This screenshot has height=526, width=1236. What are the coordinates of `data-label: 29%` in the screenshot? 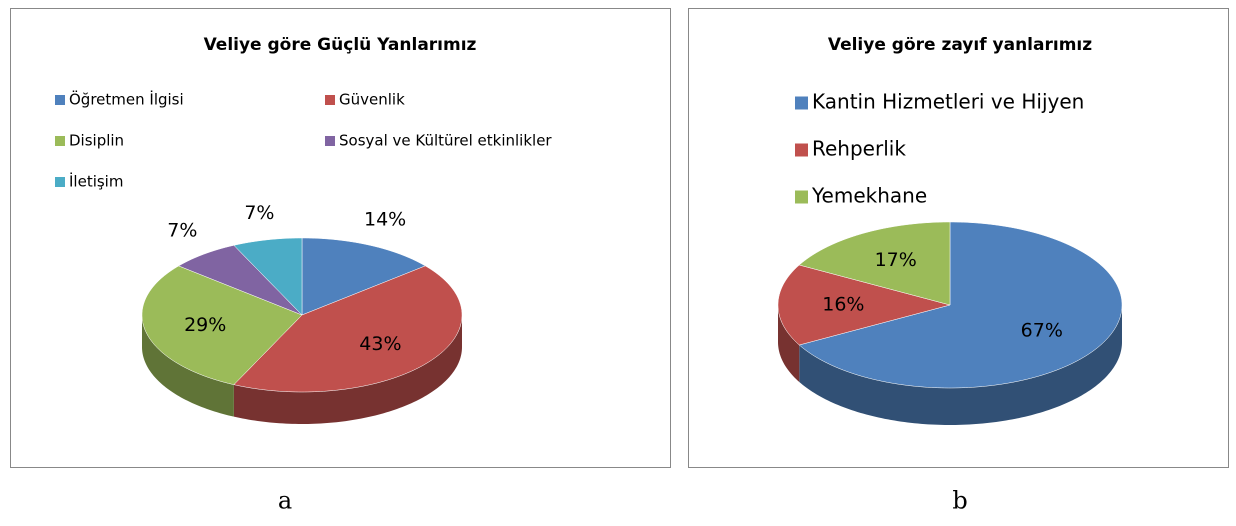 It's located at (205, 325).